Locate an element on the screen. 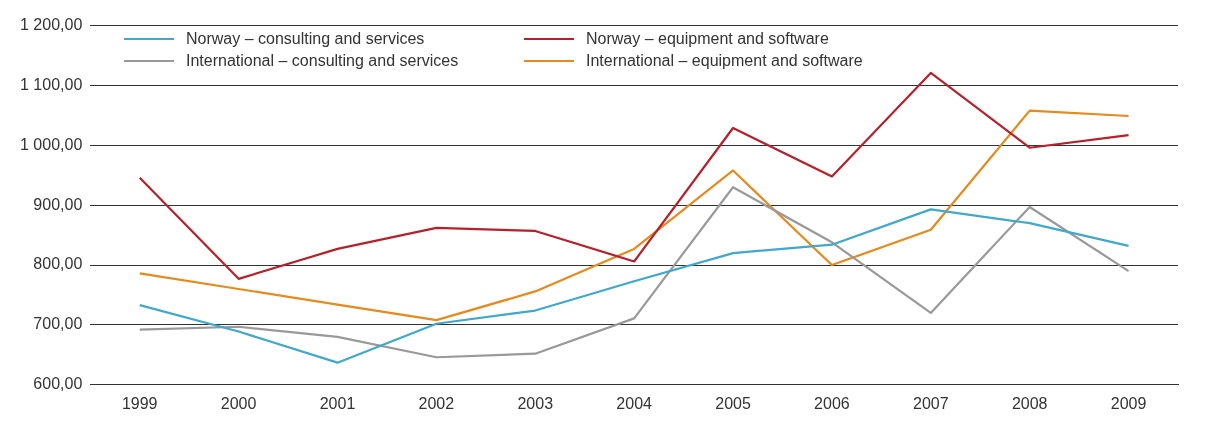 This screenshot has height=432, width=1216. x-tick-label: 2002 is located at coordinates (436, 403).